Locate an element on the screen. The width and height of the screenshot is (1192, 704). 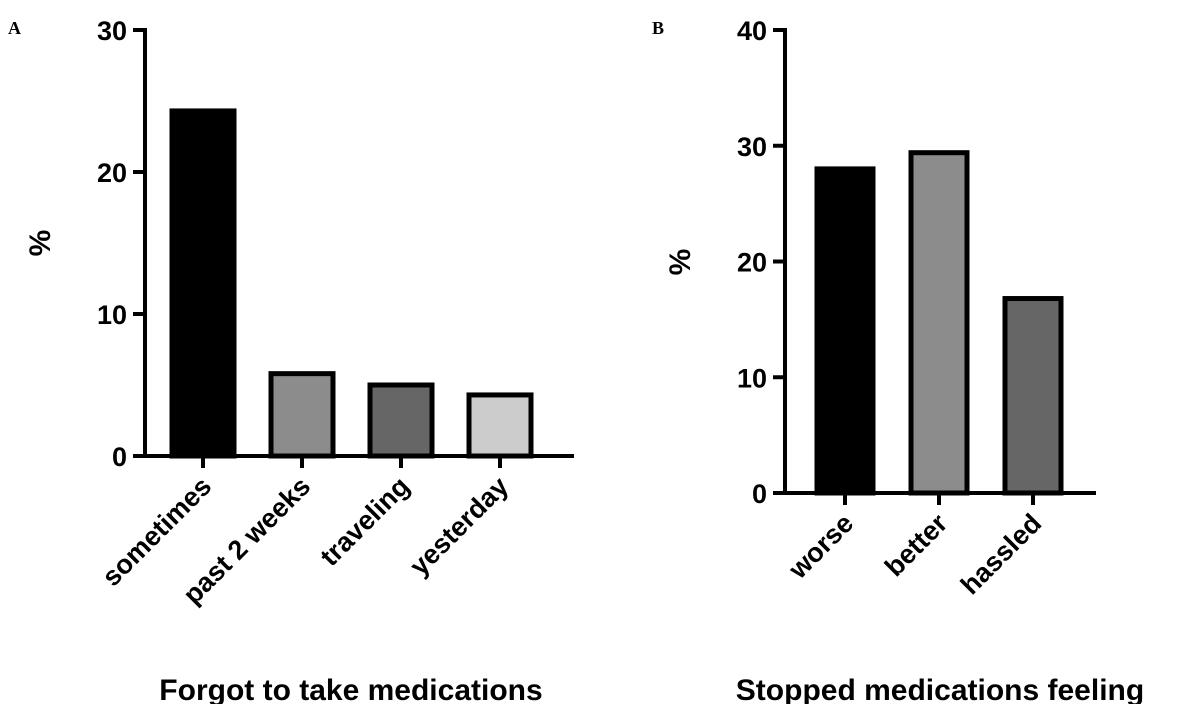
panel-b-bar-worse is located at coordinates (845, 331).